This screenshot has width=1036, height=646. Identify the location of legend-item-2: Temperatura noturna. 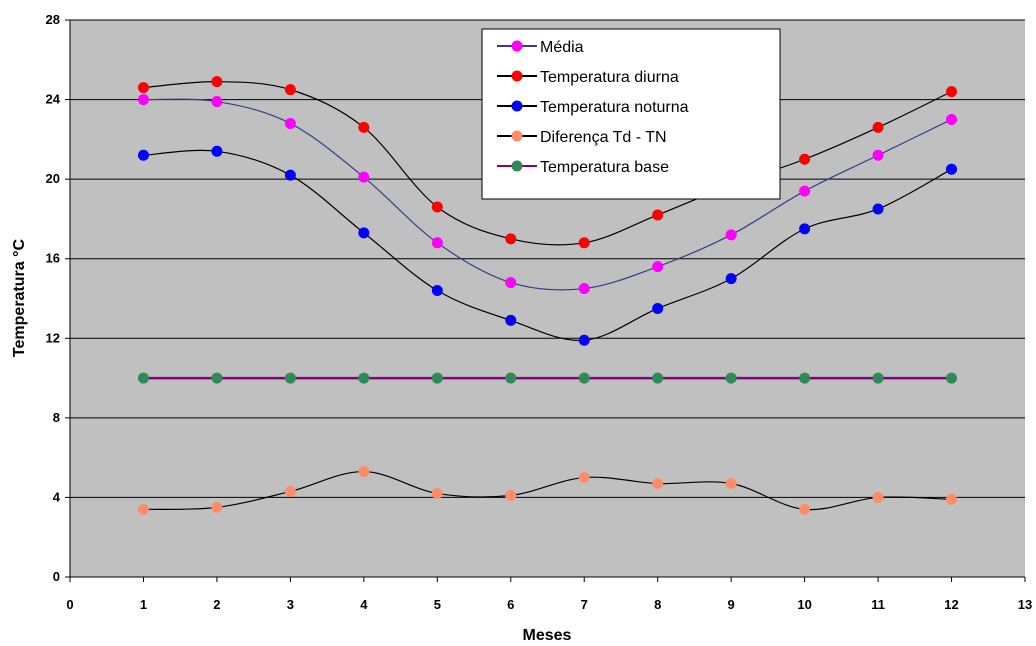
(593, 107).